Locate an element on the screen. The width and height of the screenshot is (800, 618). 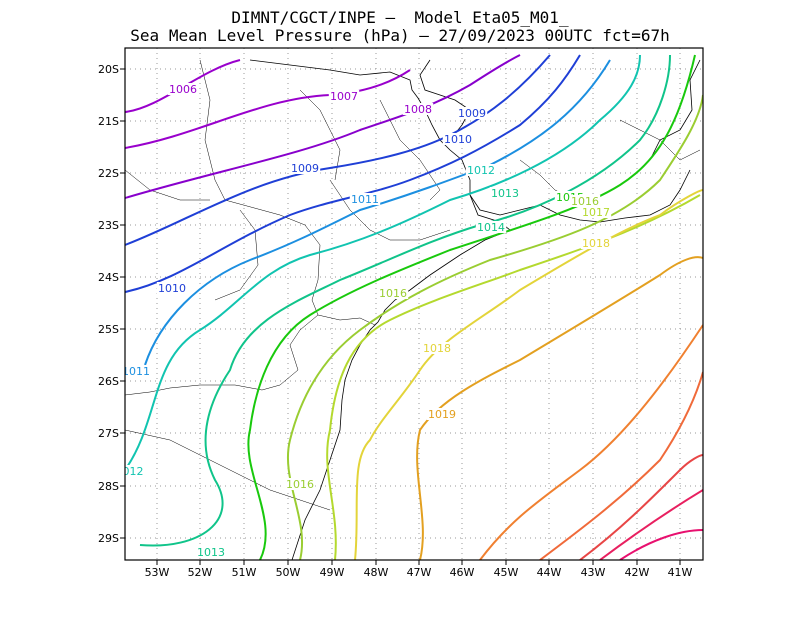
lat-tick-label: 21S is located at coordinates (108, 121).